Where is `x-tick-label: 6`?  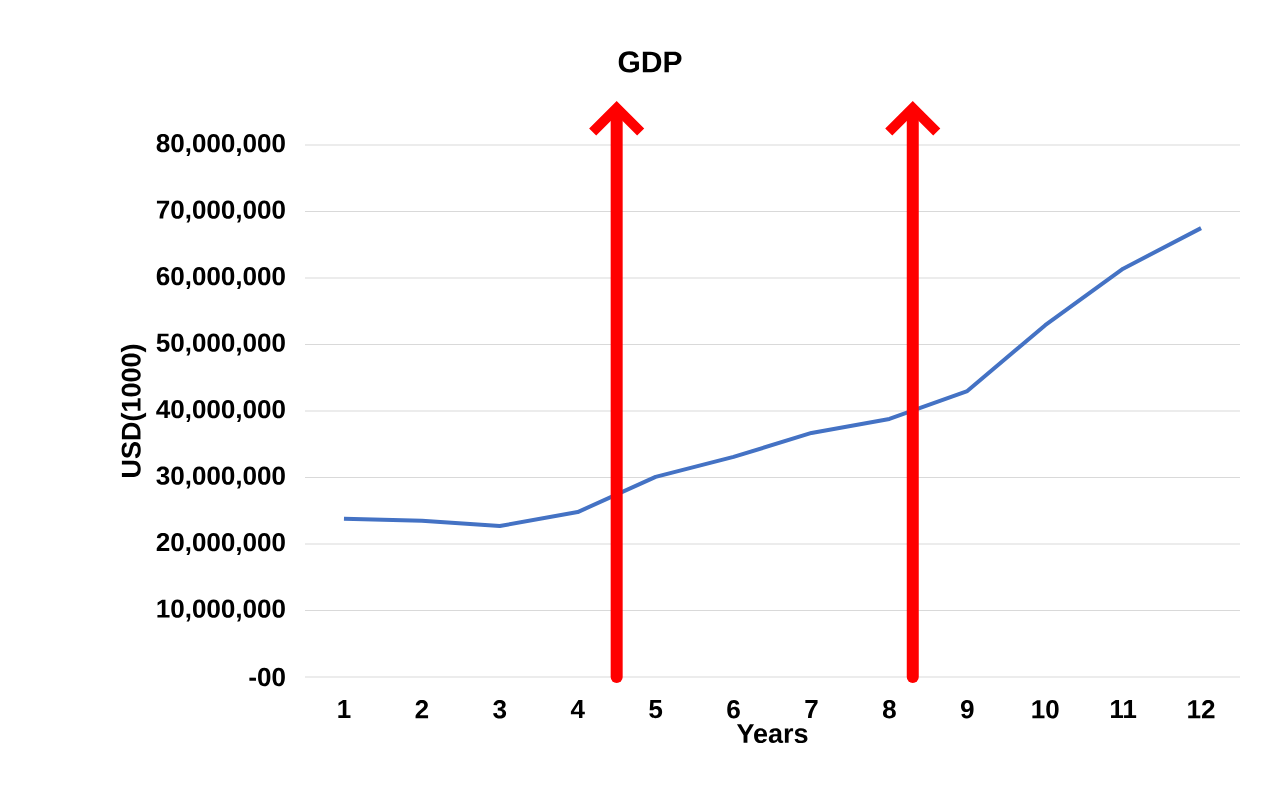
x-tick-label: 6 is located at coordinates (733, 709).